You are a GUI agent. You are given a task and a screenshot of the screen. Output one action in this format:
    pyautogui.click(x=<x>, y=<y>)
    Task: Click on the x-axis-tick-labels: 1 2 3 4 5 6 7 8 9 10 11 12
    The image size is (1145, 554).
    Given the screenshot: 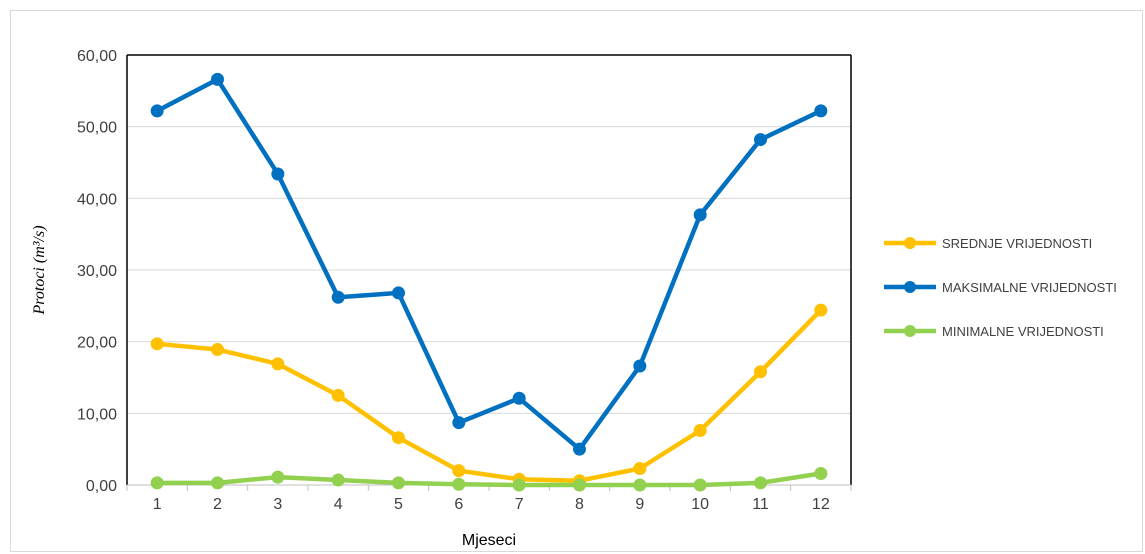 What is the action you would take?
    pyautogui.click(x=491, y=504)
    